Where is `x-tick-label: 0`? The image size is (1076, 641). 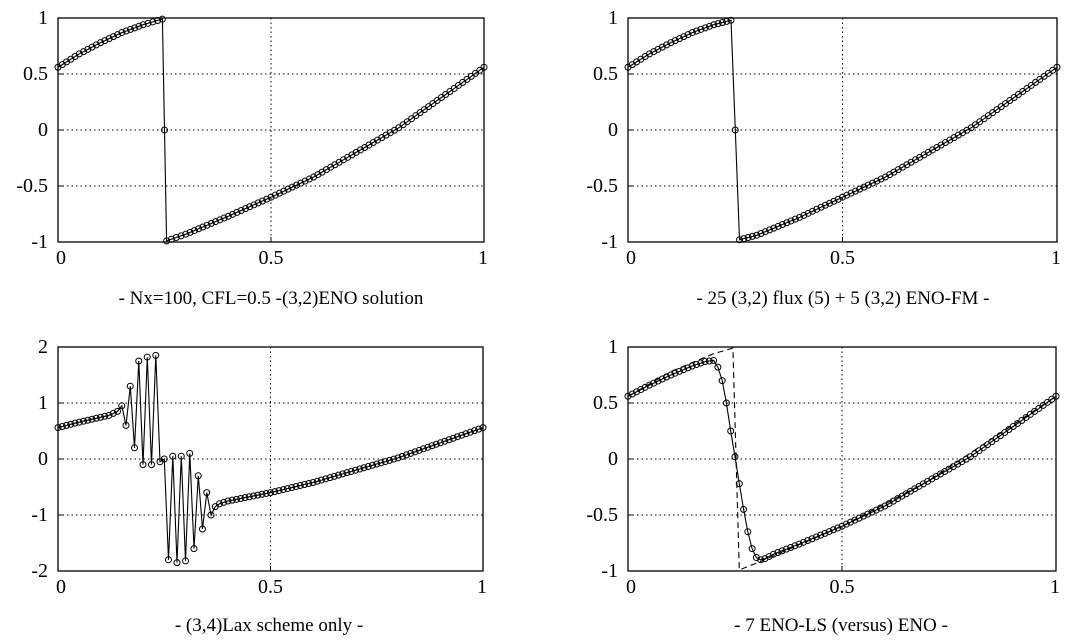
x-tick-label: 0 is located at coordinates (631, 258).